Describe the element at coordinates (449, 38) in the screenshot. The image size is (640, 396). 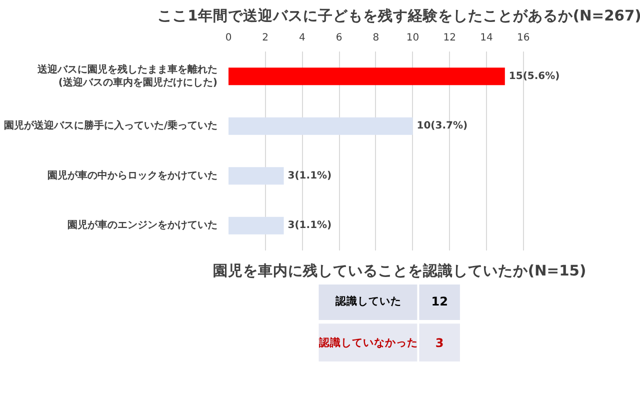
I see `x-tick-label: 12` at that location.